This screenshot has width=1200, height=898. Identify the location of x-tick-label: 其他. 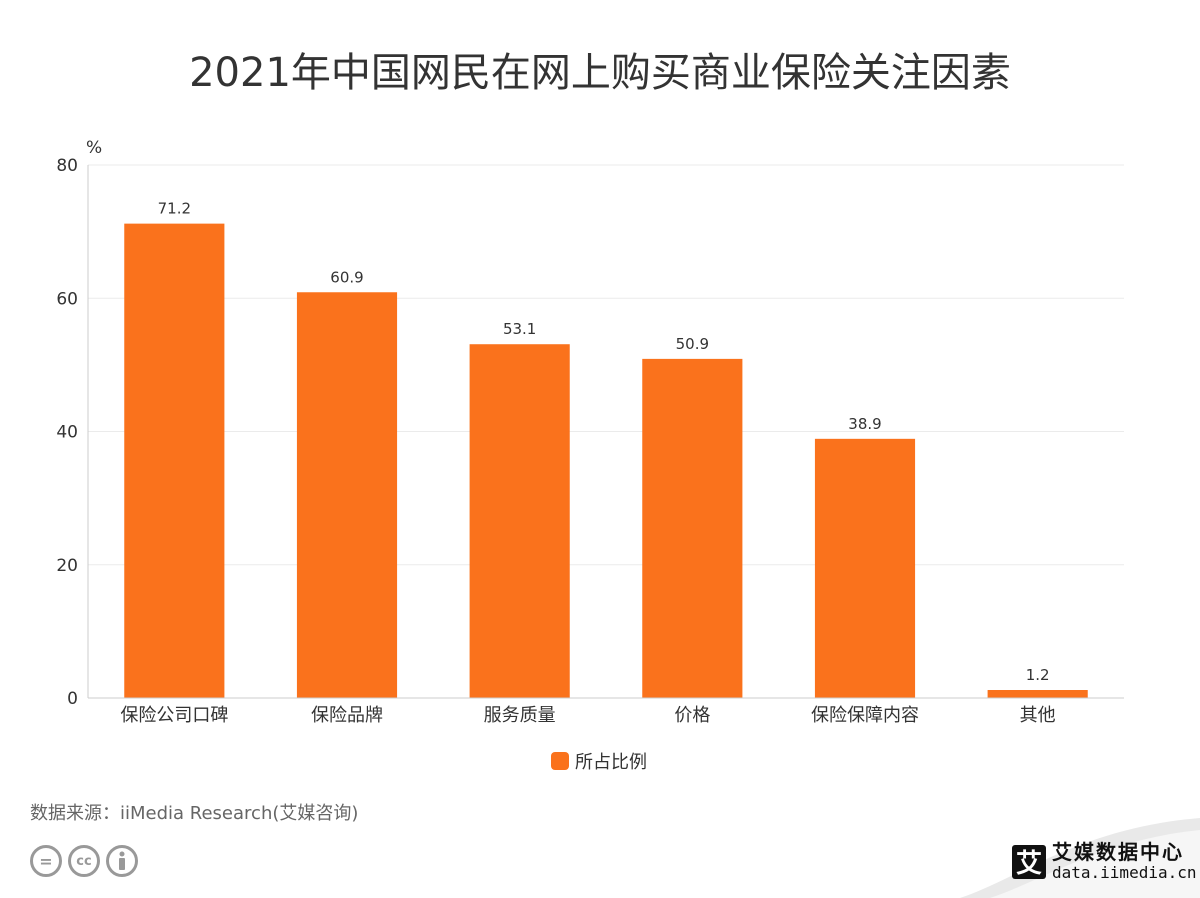
(1038, 715).